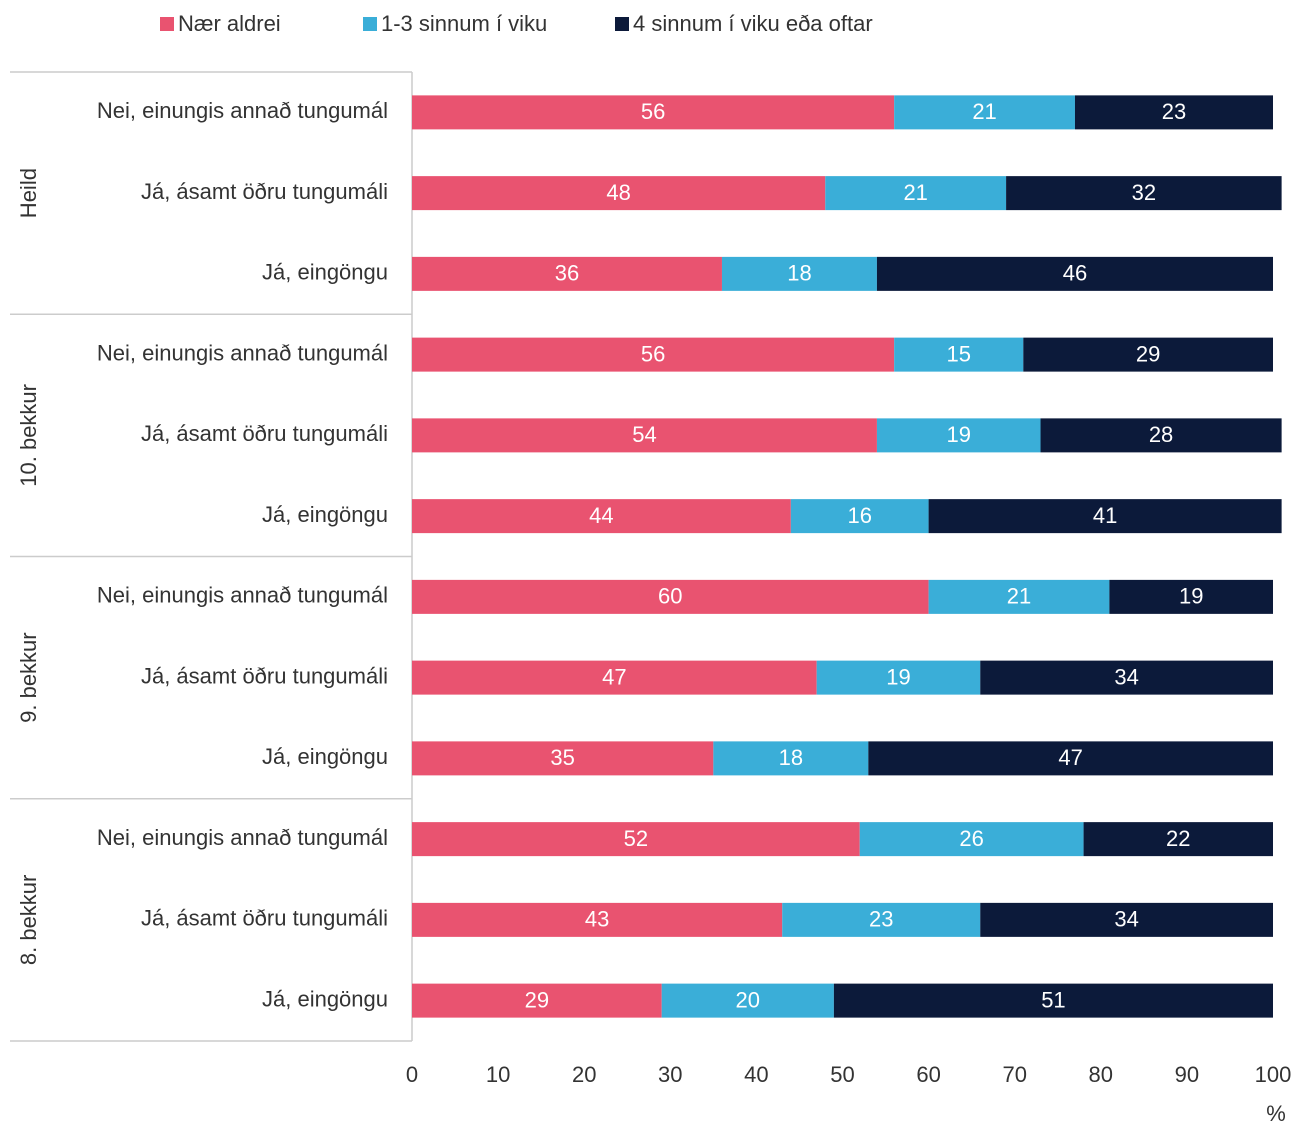  What do you see at coordinates (412, 1074) in the screenshot?
I see `x-tick-label: 0` at bounding box center [412, 1074].